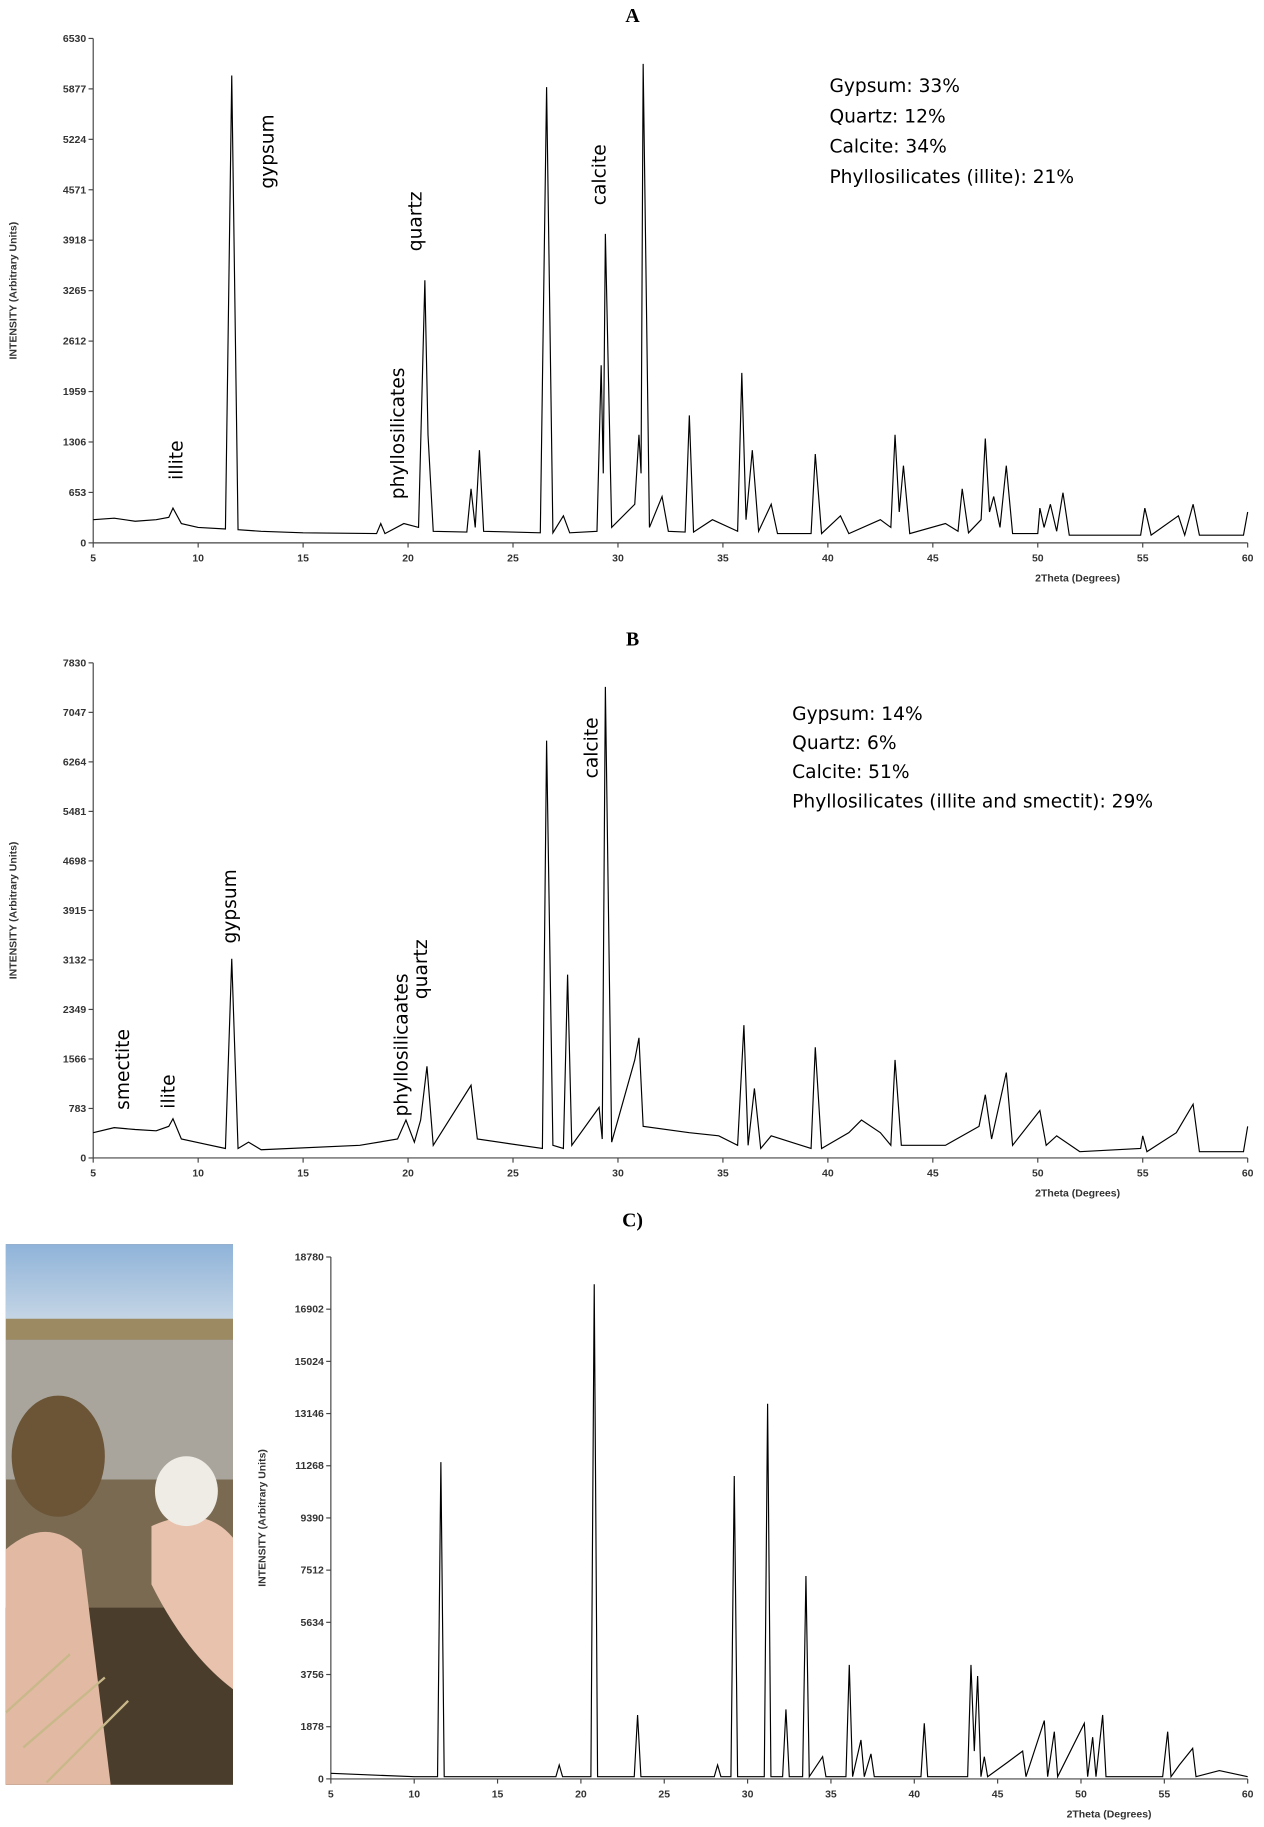 Image resolution: width=1264 pixels, height=1827 pixels. What do you see at coordinates (74, 762) in the screenshot?
I see `y-tick-label: 6264` at bounding box center [74, 762].